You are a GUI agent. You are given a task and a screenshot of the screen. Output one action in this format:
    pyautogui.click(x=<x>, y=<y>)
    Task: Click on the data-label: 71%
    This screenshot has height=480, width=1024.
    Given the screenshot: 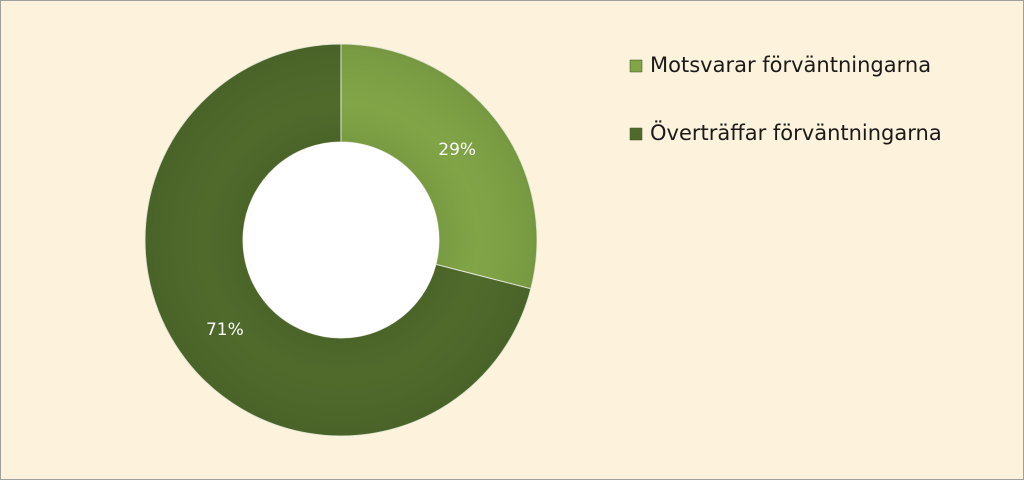 What is the action you would take?
    pyautogui.click(x=225, y=330)
    